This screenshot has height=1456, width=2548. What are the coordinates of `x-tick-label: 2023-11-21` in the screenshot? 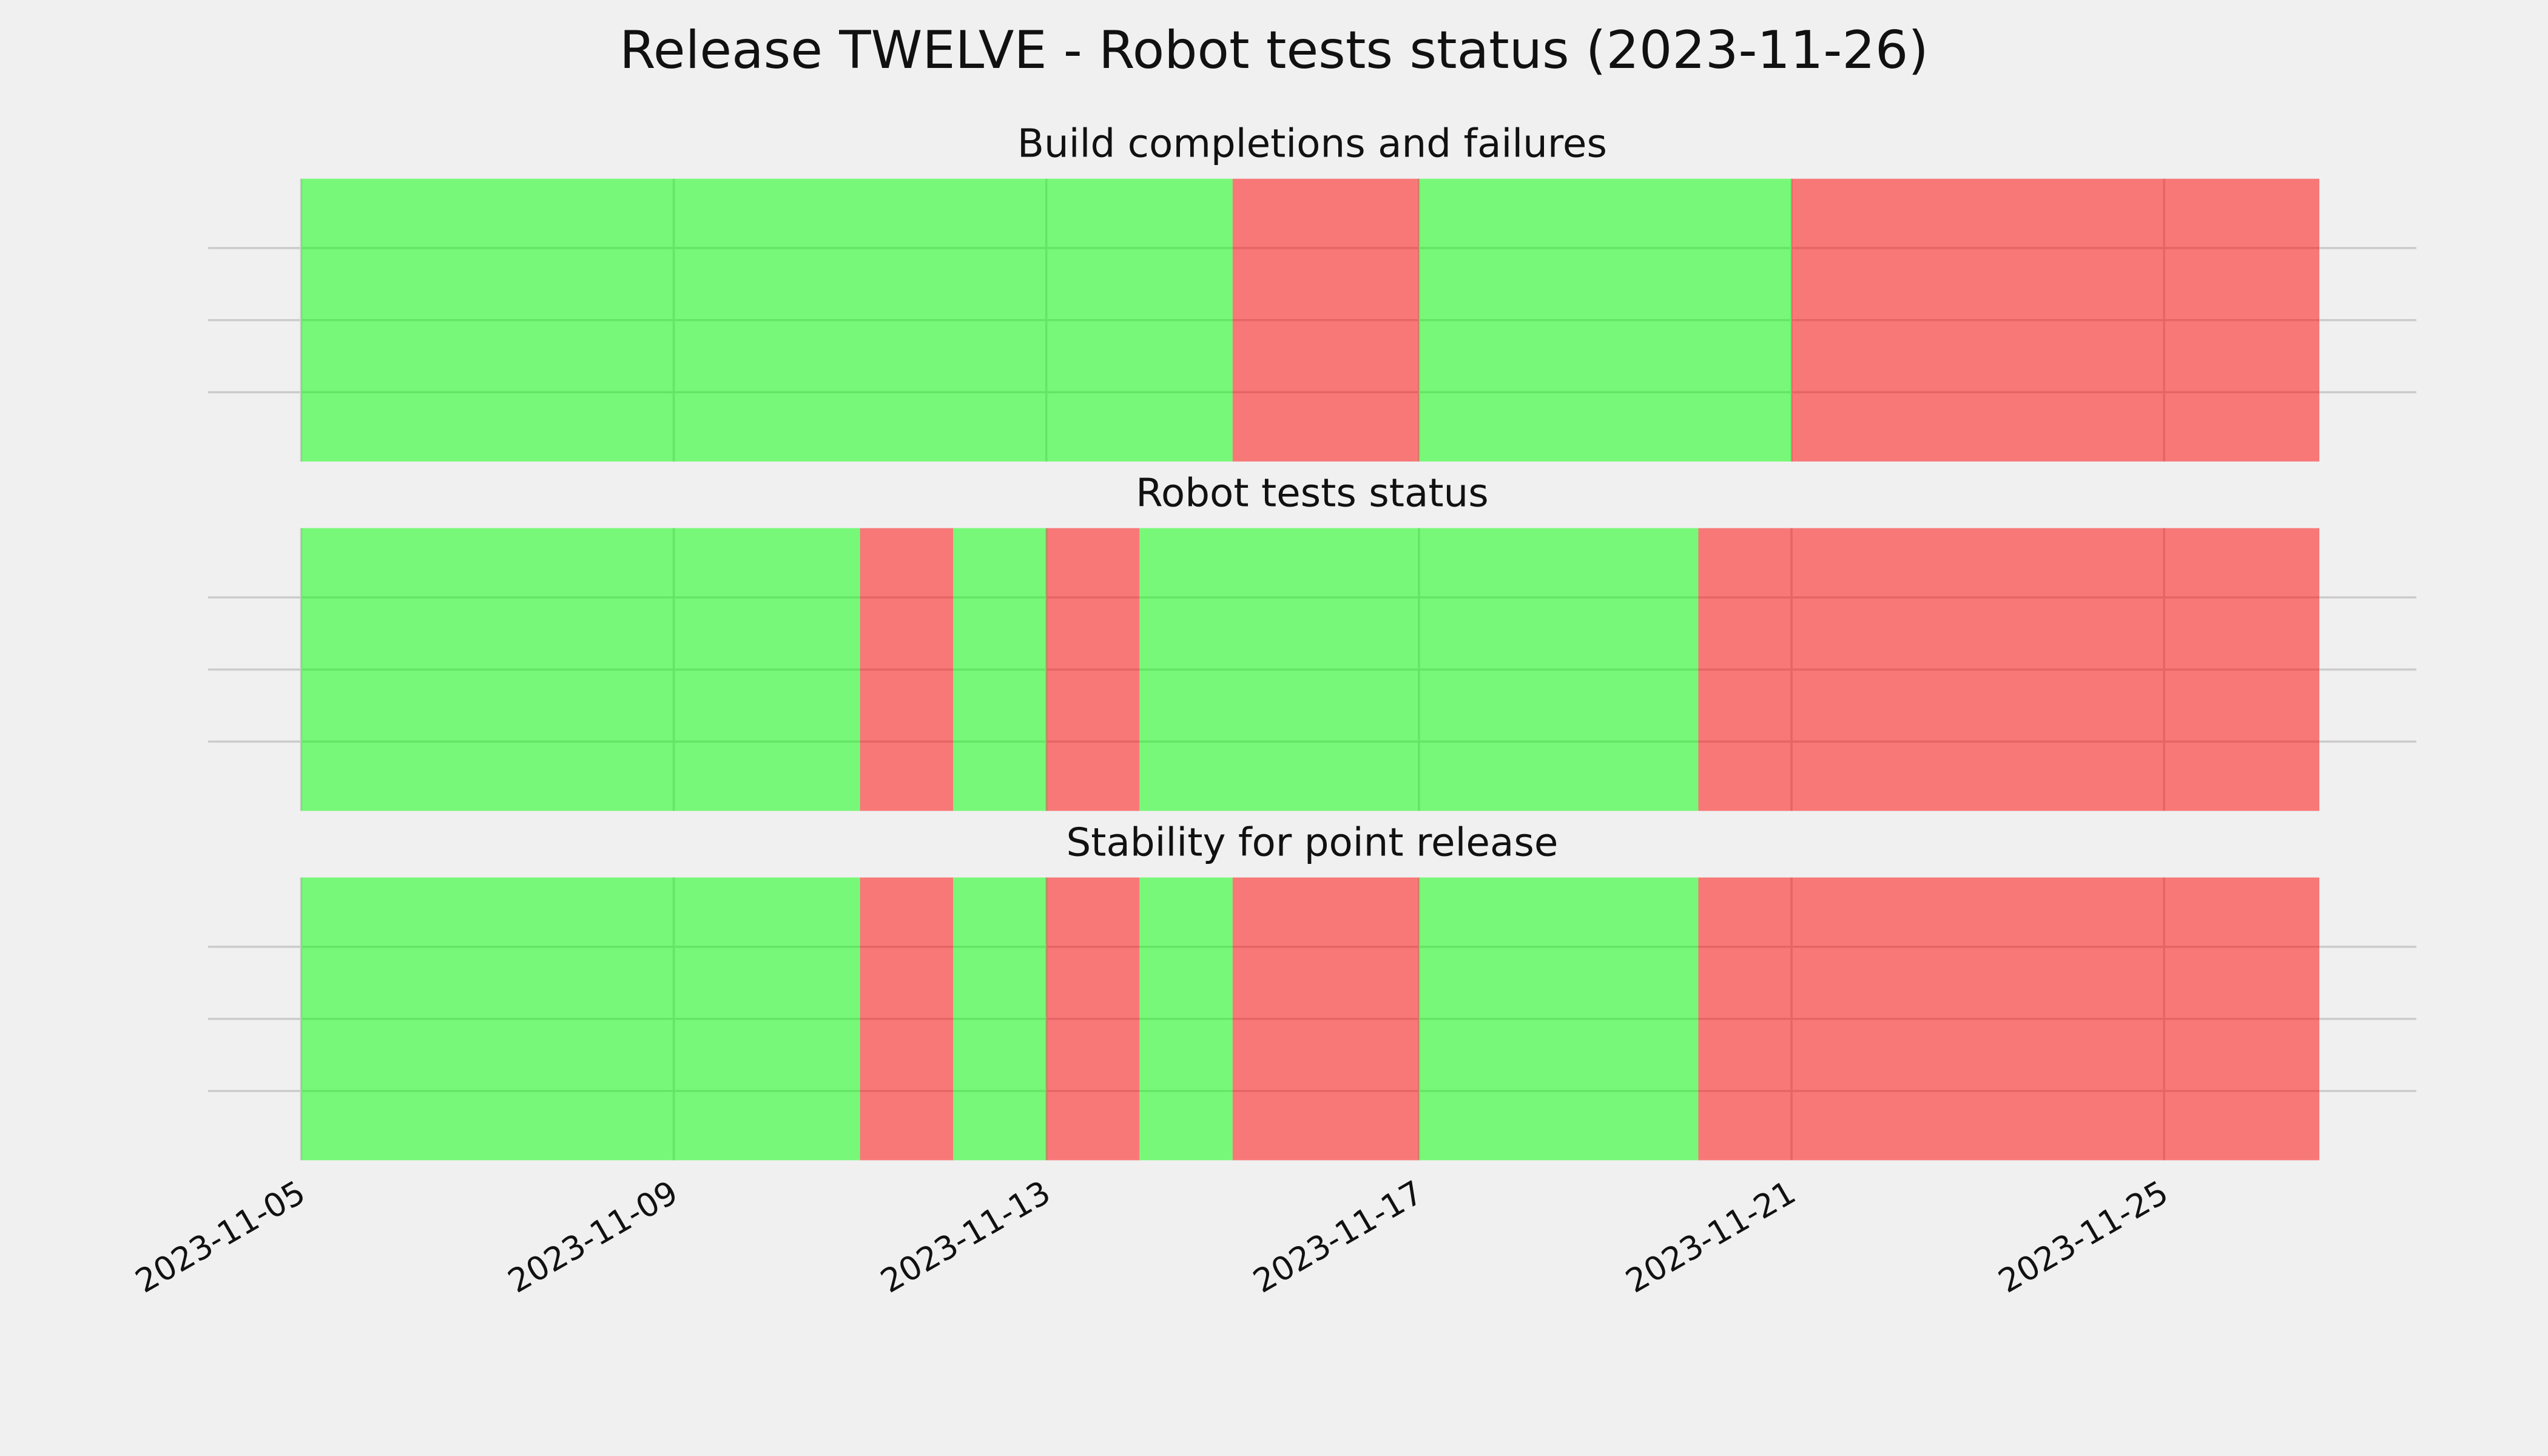 It's located at (1710, 1236).